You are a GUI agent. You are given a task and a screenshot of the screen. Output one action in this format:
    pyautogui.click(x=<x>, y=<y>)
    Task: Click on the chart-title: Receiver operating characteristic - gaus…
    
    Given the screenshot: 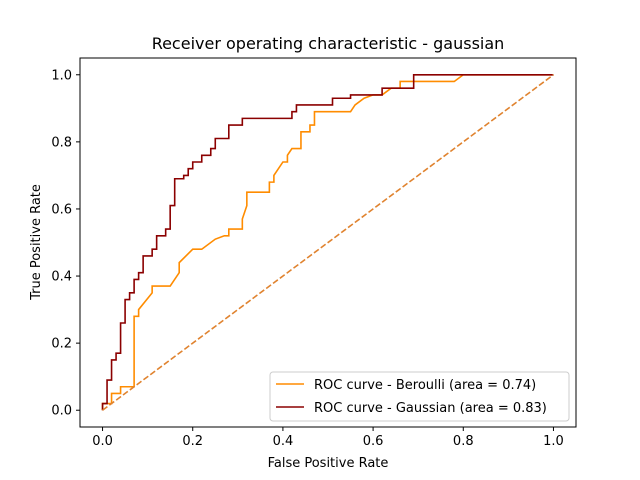 What is the action you would take?
    pyautogui.click(x=328, y=43)
    